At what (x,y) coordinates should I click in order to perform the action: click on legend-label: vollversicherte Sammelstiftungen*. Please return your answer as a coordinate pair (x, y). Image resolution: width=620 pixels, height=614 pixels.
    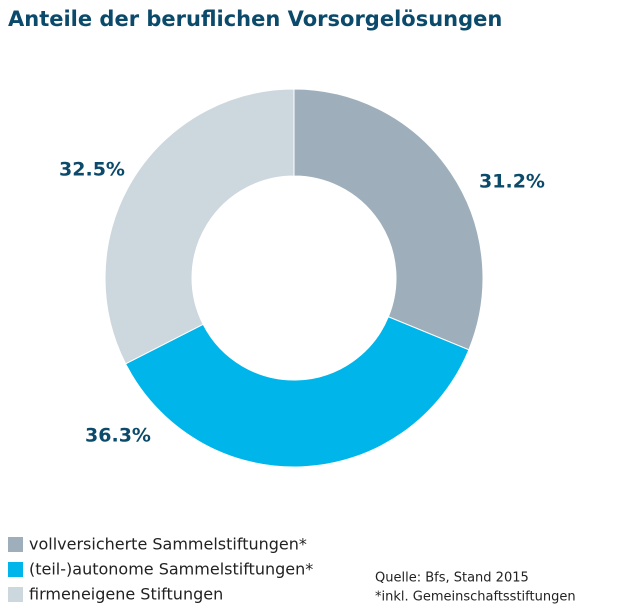
    Looking at the image, I should click on (168, 544).